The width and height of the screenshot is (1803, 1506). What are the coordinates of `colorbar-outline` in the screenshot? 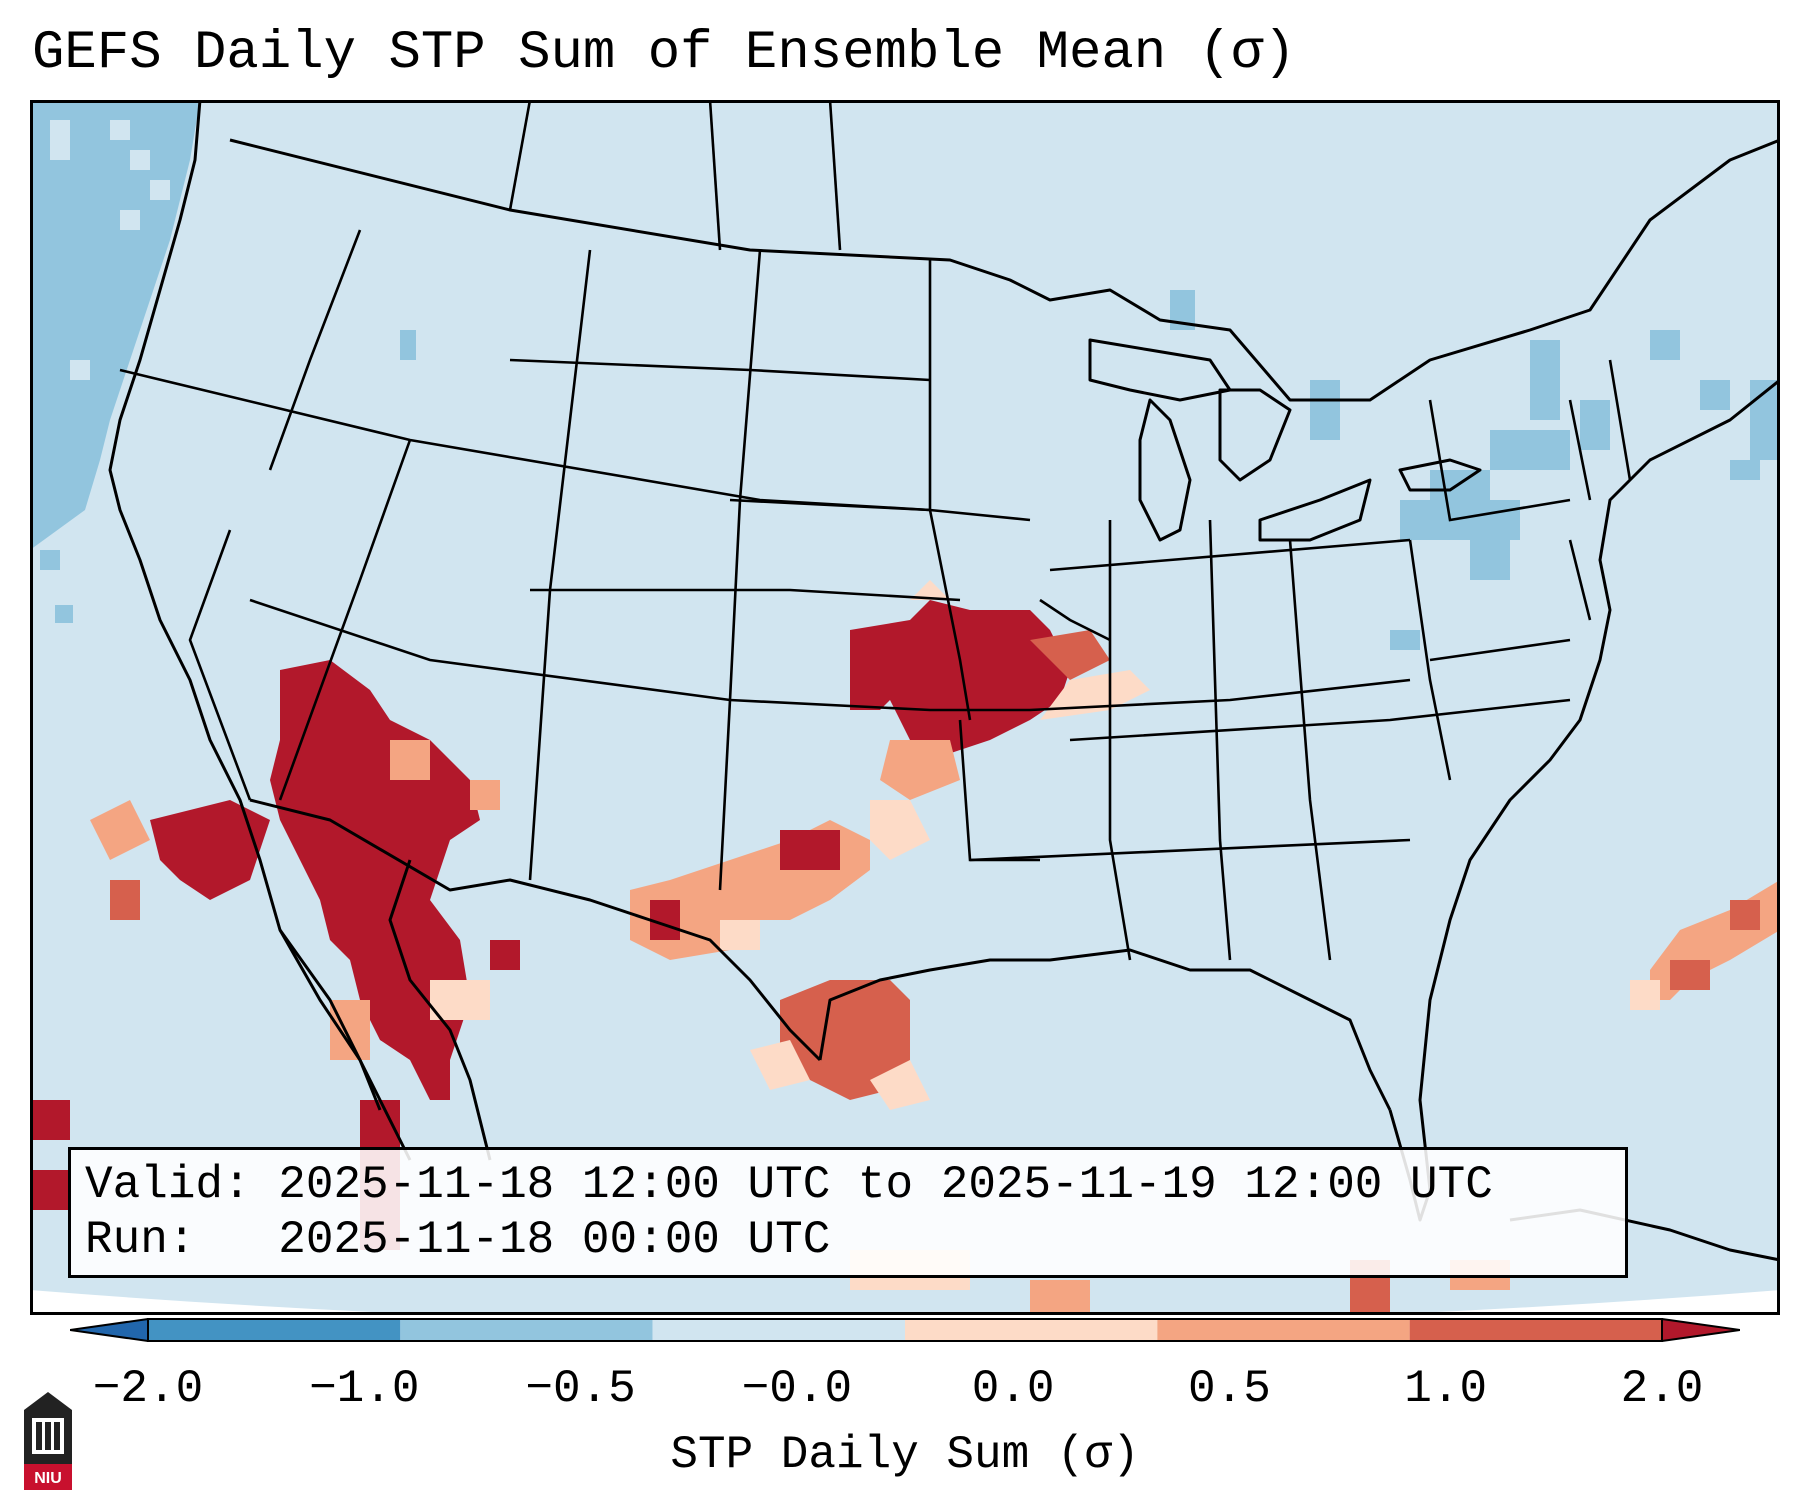 It's located at (905, 1330).